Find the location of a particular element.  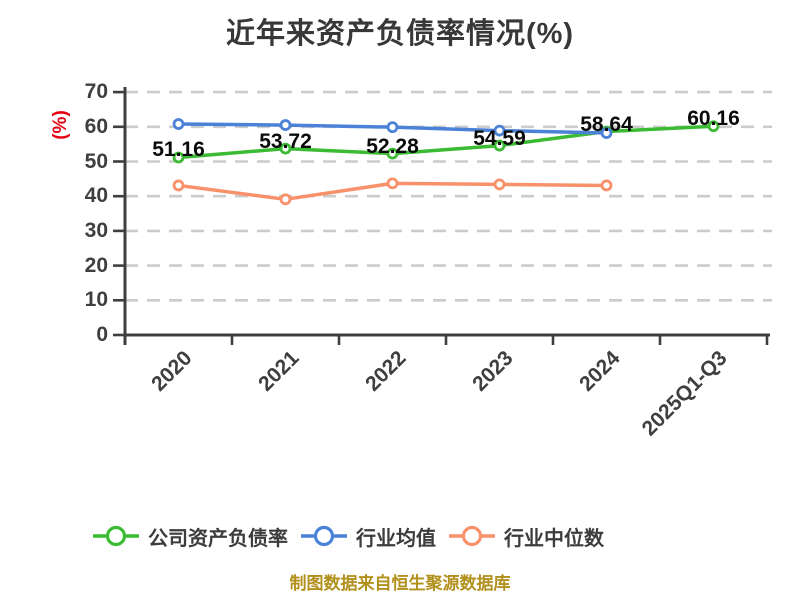

y-tick-label: 30 is located at coordinates (96, 230).